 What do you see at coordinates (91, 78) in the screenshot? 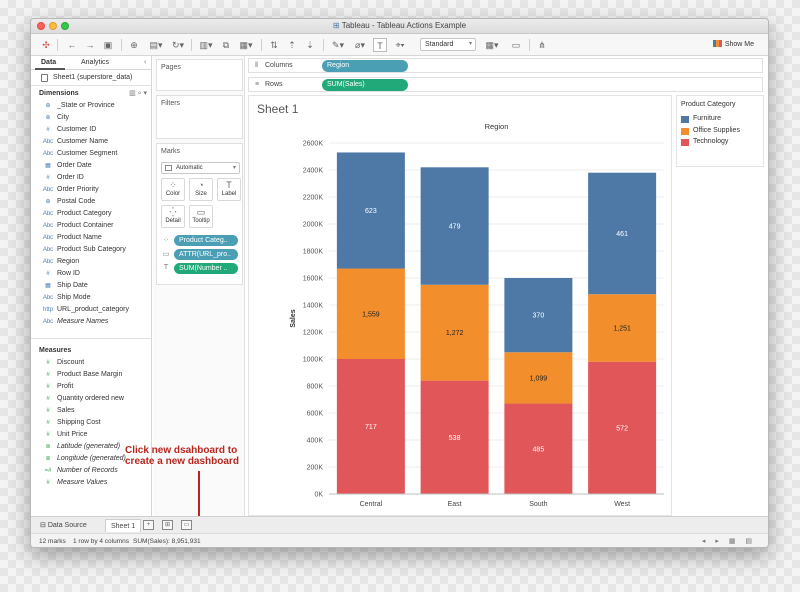
I see `data-source-item: Sheet1 (superstore_data)` at bounding box center [91, 78].